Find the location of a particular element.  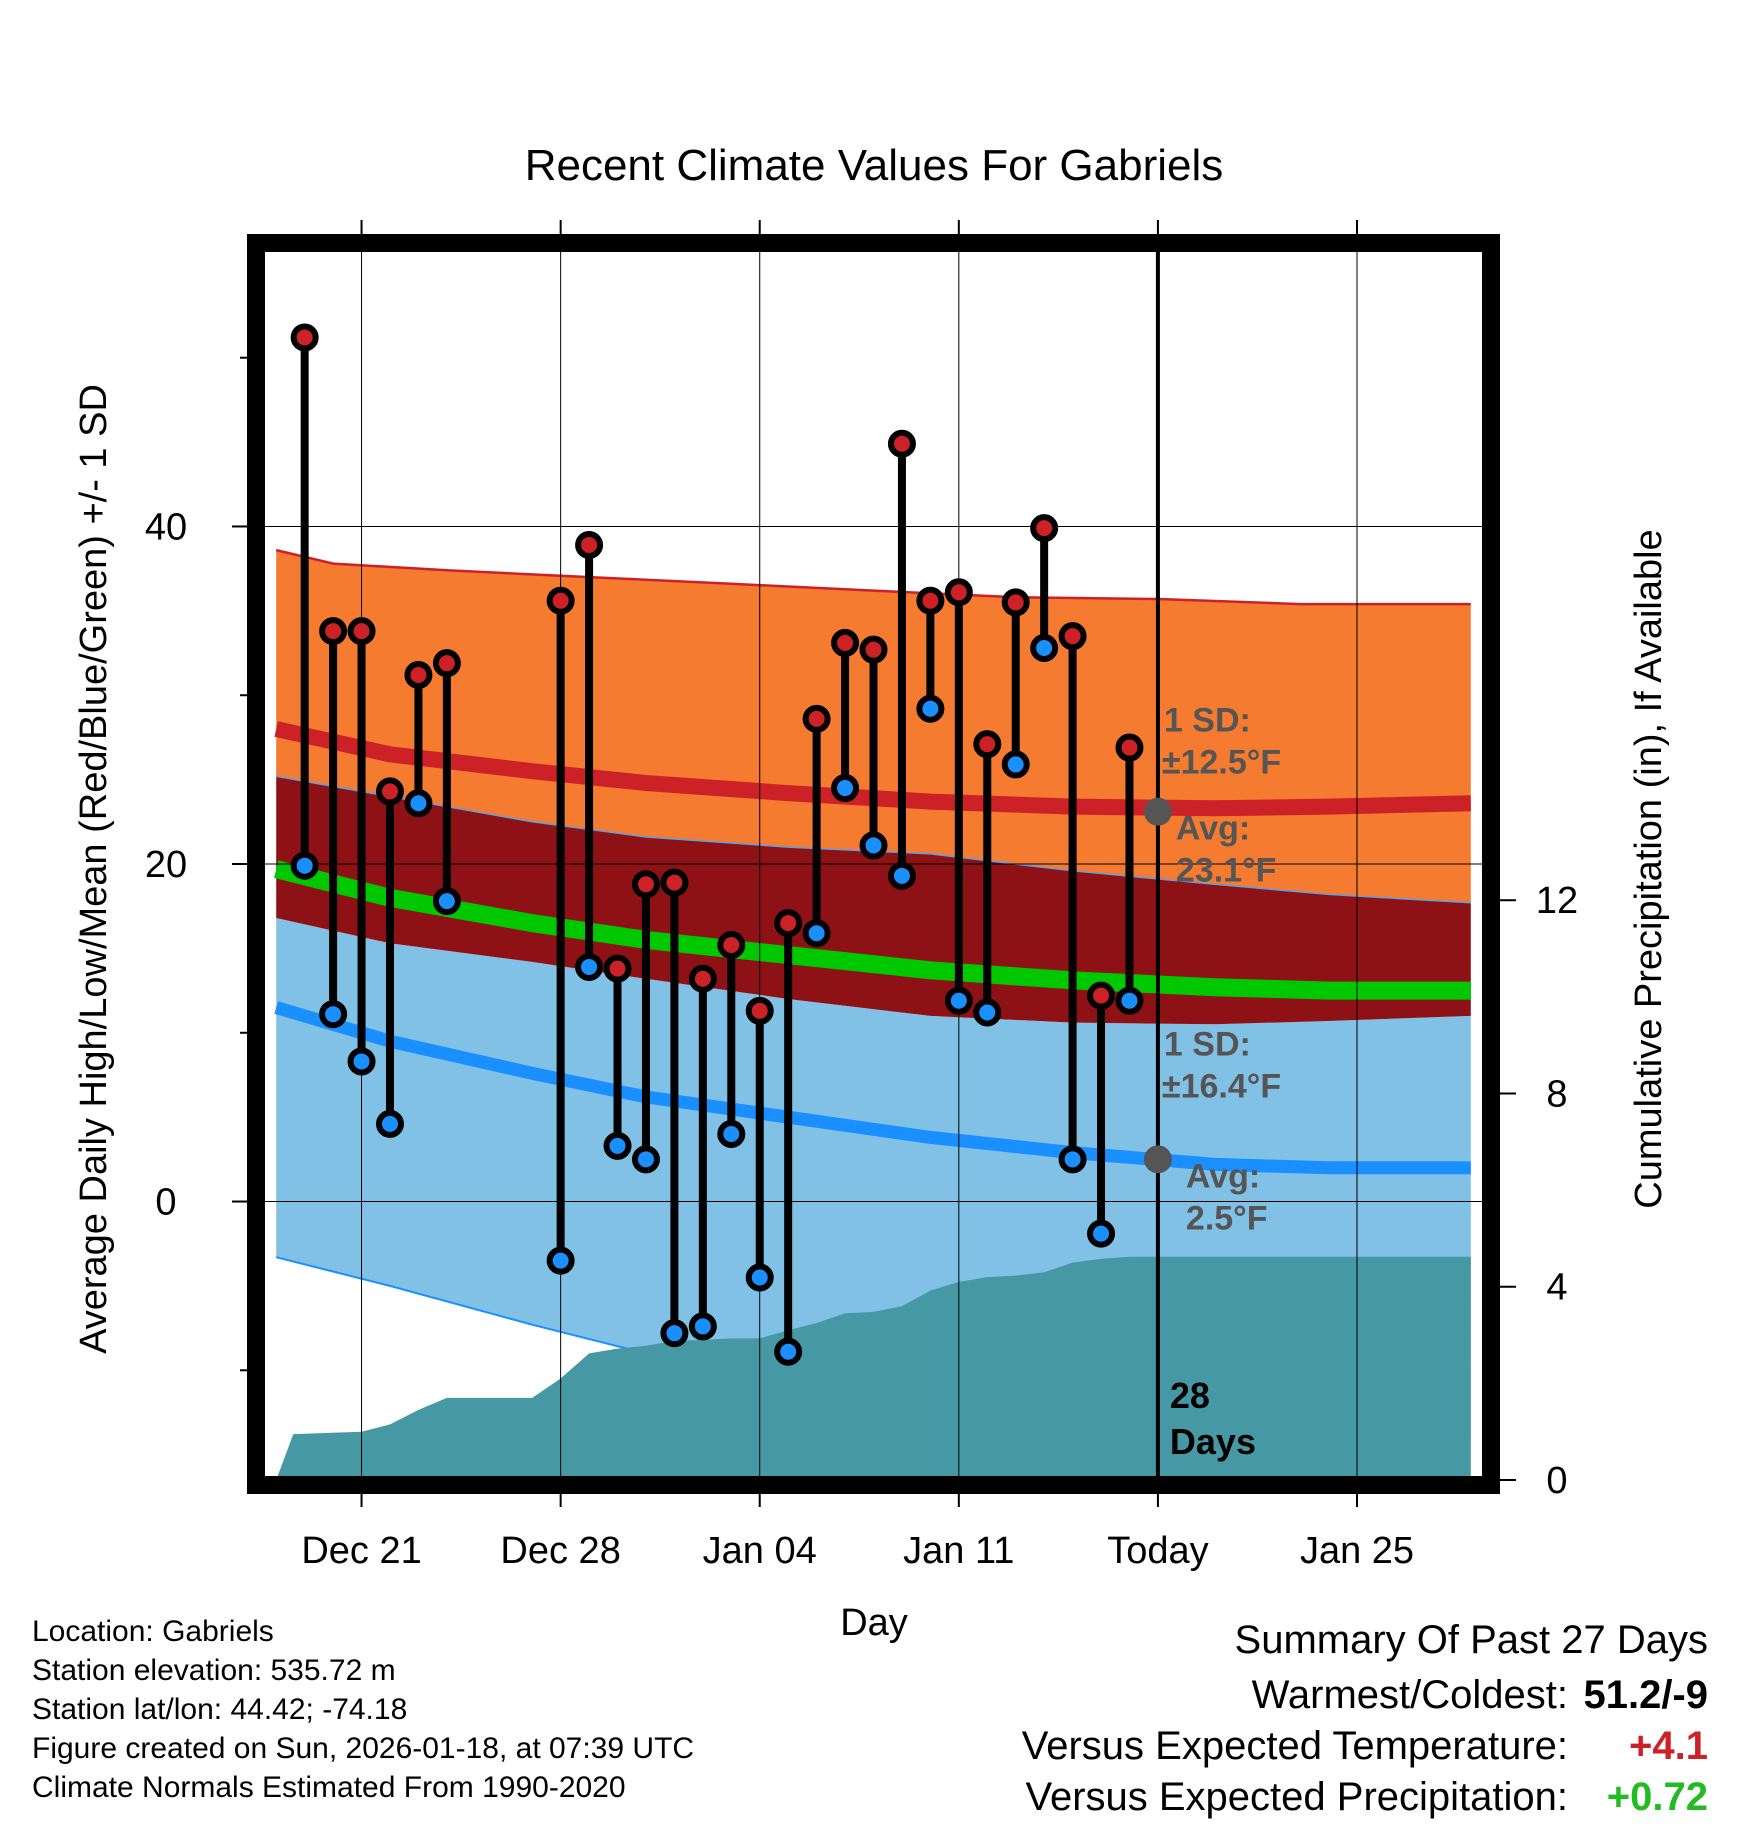

summary-title: Summary Of Past 27 Days is located at coordinates (1471, 1640).